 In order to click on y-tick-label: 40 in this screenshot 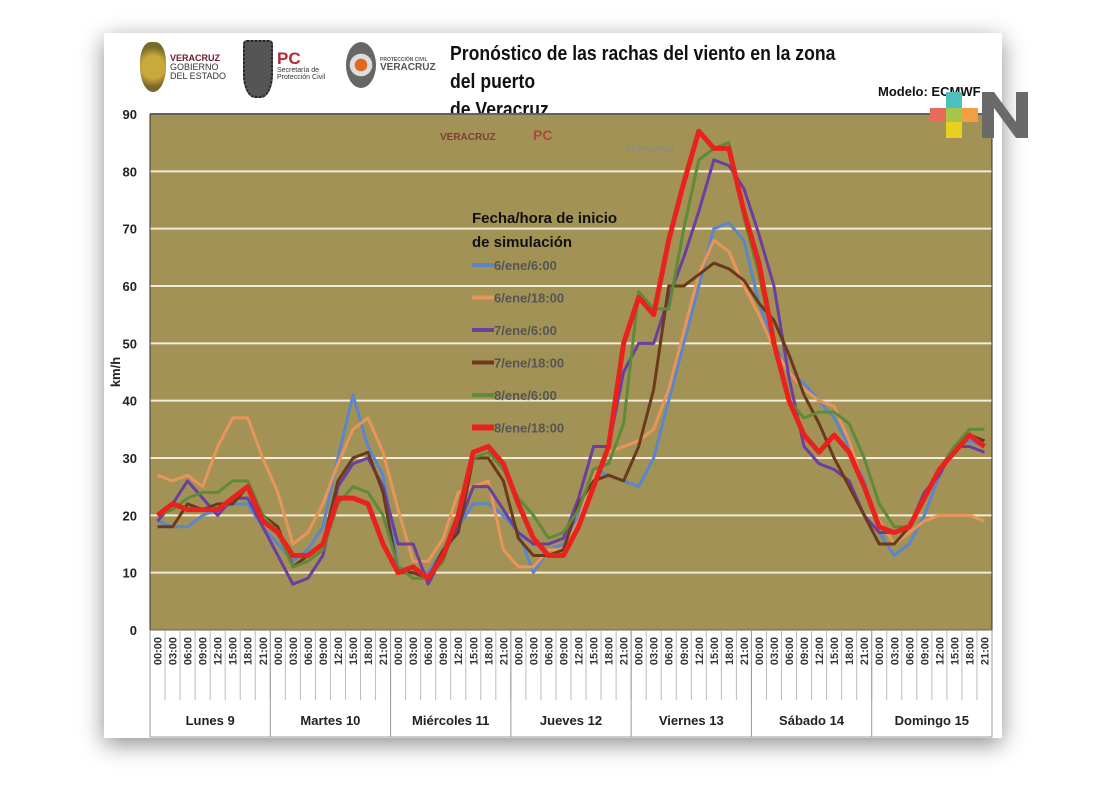, I will do `click(130, 401)`.